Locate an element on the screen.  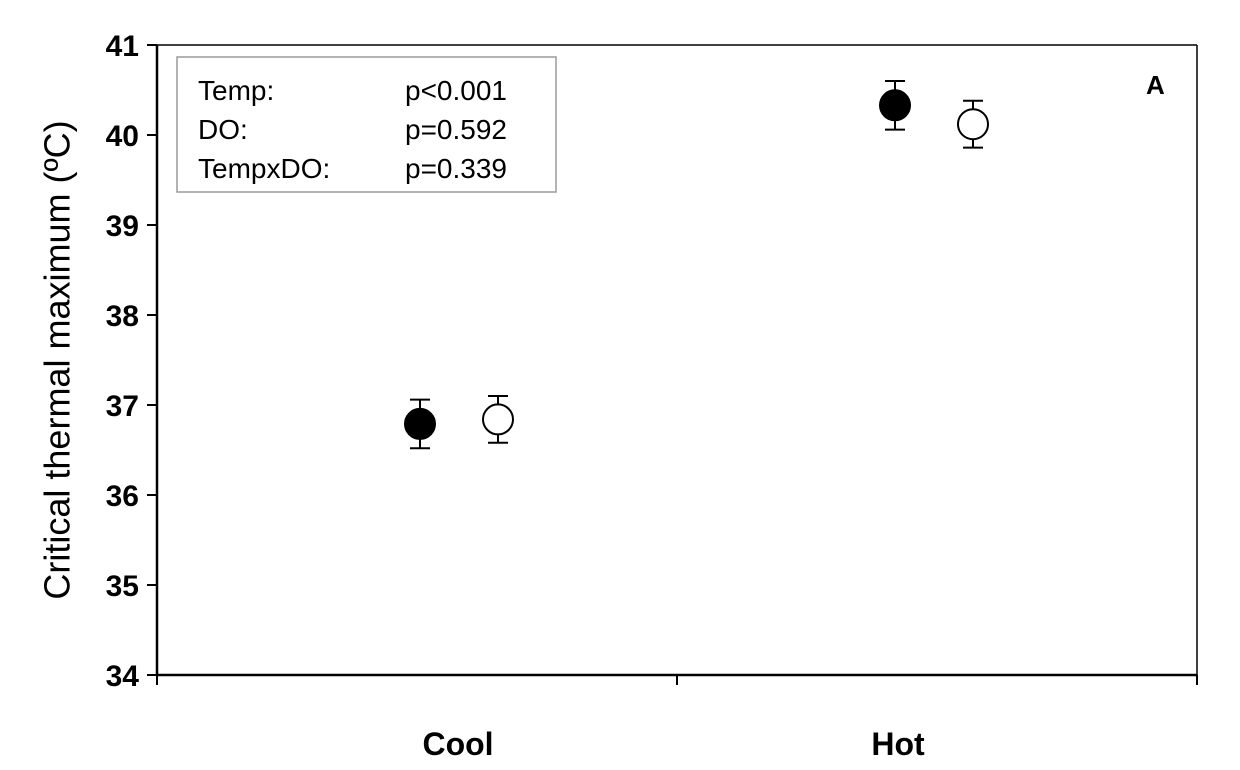
y-tick-label: 36 is located at coordinates (122, 496).